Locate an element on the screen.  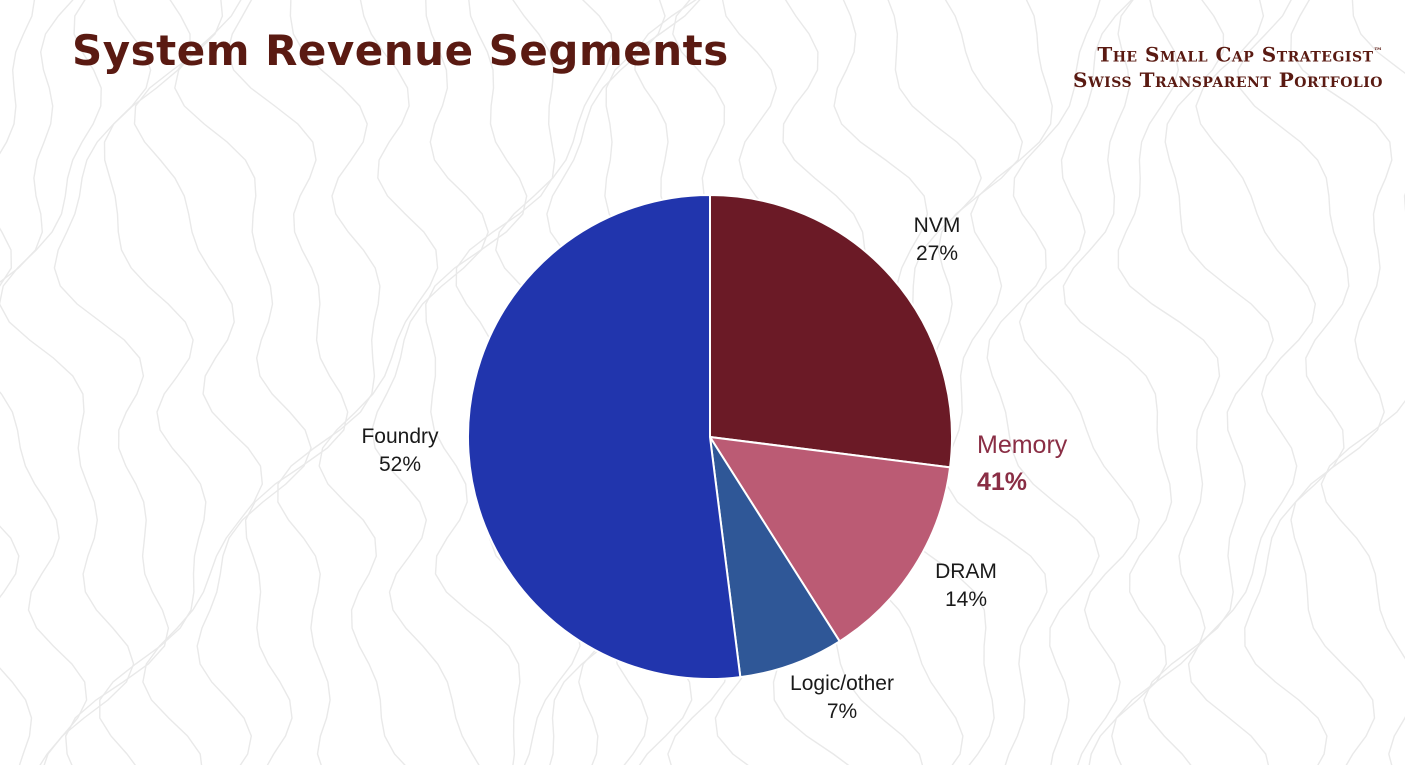
trademark-mark: ™ is located at coordinates (1378, 52).